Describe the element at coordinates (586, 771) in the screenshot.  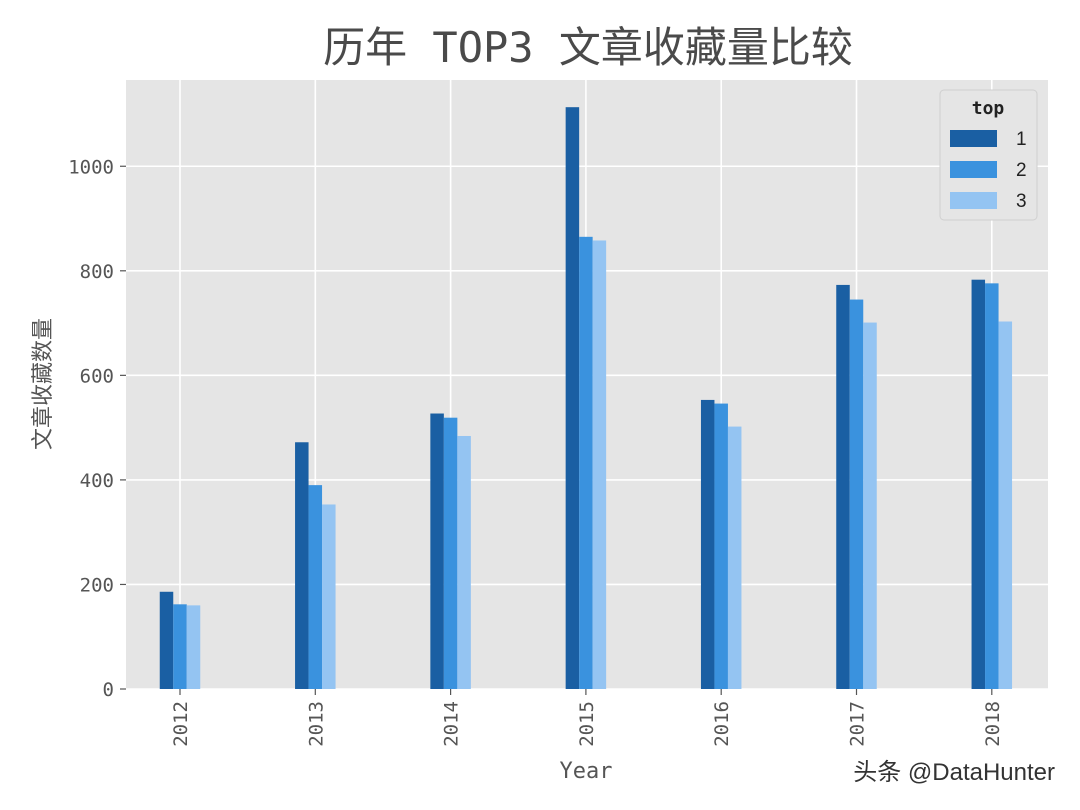
I see `x-axis-label: Year` at that location.